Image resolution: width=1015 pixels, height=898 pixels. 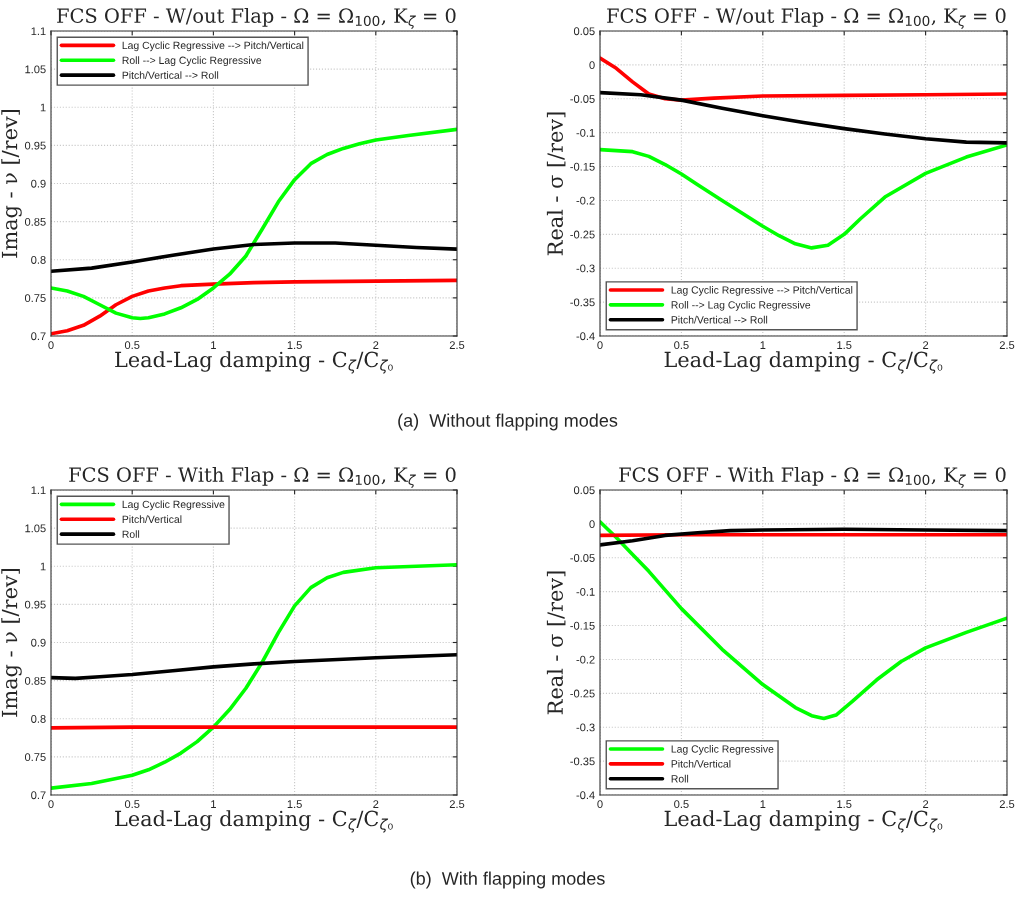 What do you see at coordinates (508, 422) in the screenshot?
I see `text: (a) Without flapping modes` at bounding box center [508, 422].